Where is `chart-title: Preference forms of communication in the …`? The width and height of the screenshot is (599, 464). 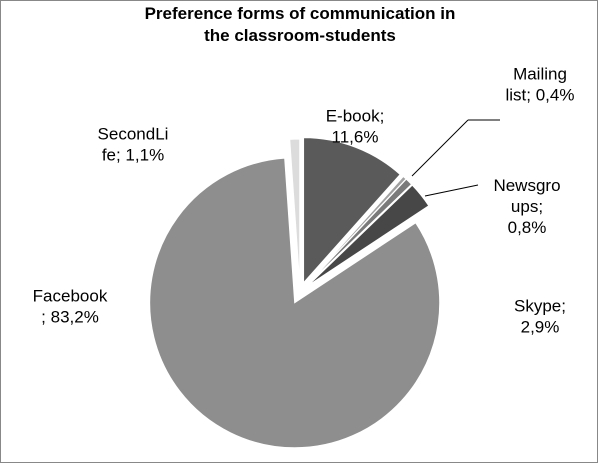
chart-title: Preference forms of communication in the … is located at coordinates (300, 24).